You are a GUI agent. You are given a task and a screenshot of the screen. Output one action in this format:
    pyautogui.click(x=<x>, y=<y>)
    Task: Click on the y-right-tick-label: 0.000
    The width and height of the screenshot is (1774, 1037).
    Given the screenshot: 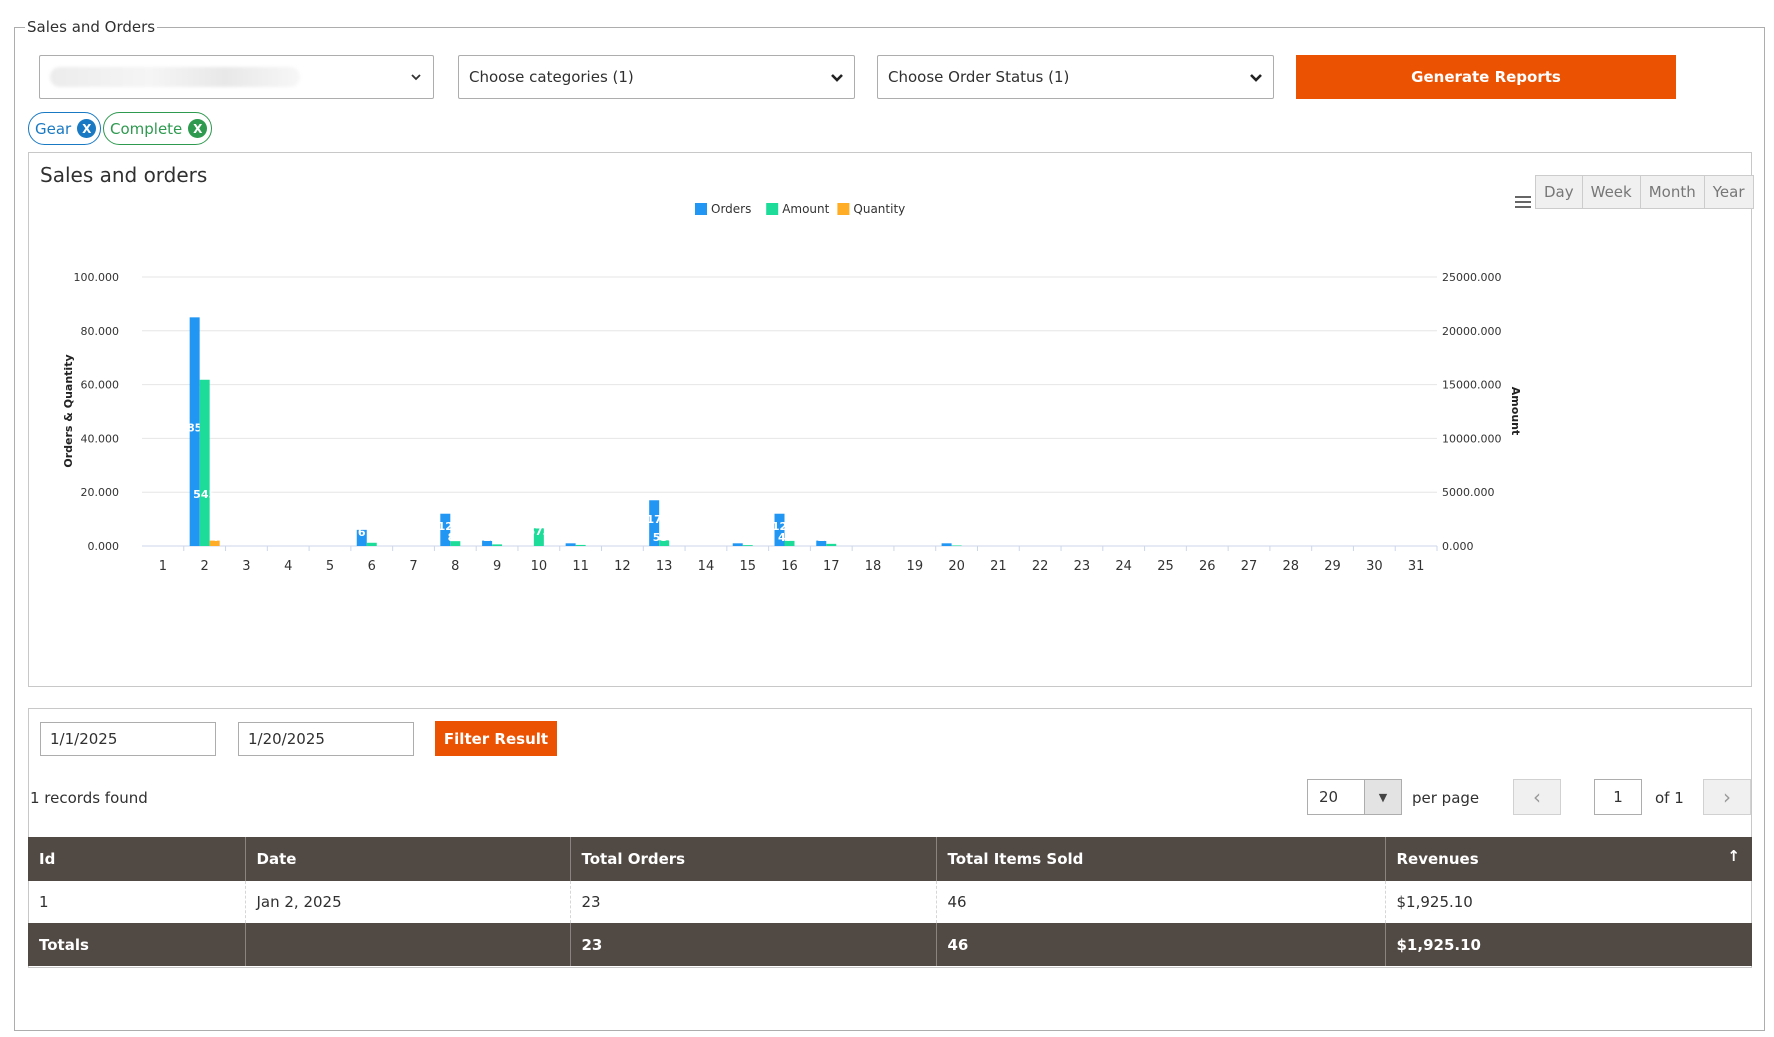 What is the action you would take?
    pyautogui.click(x=1458, y=546)
    